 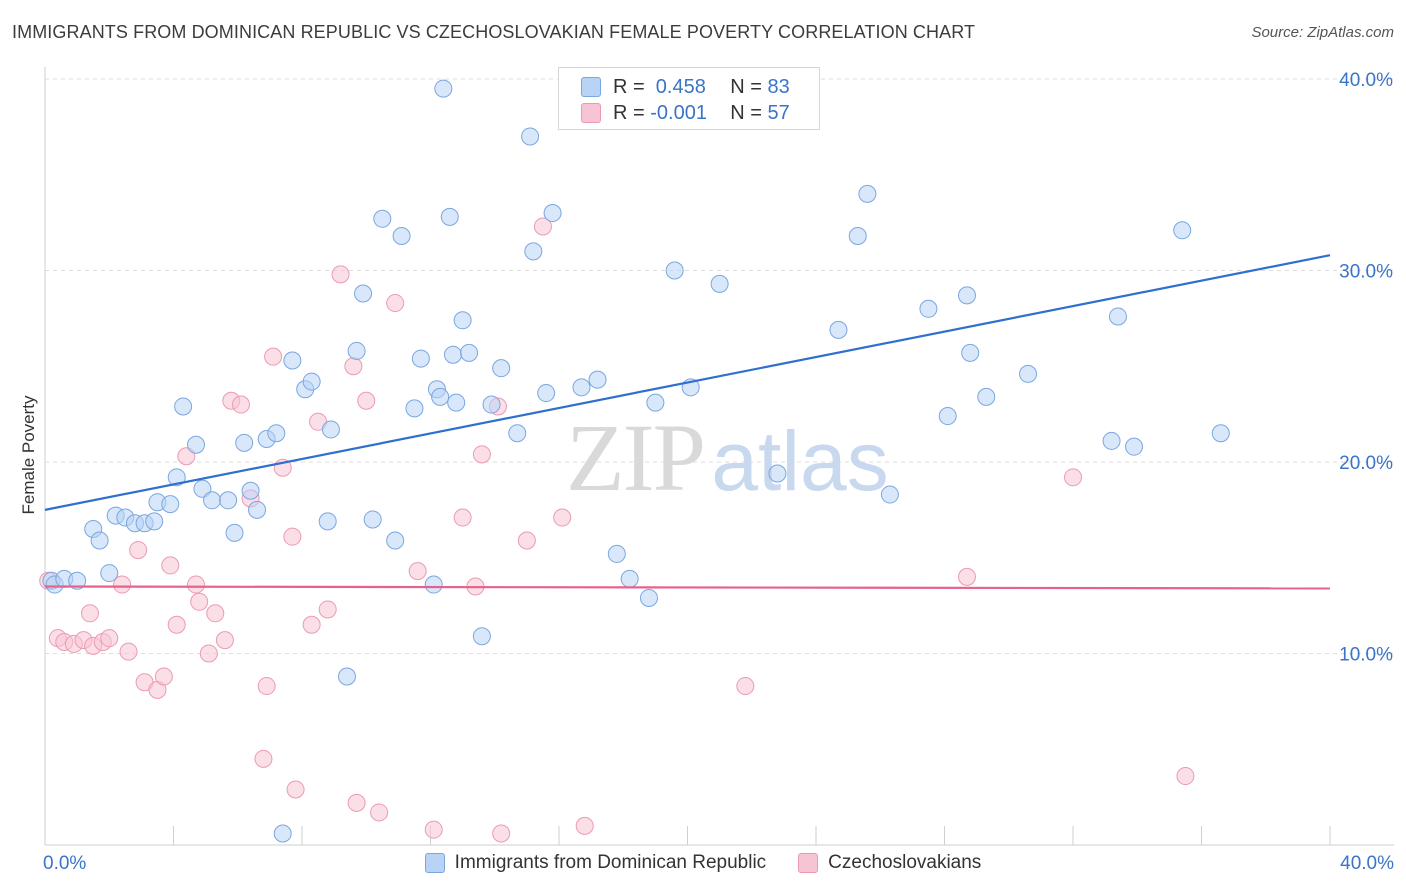 I want to click on series-label-dominican: Immigrants from Dominican Republic, so click(x=610, y=862).